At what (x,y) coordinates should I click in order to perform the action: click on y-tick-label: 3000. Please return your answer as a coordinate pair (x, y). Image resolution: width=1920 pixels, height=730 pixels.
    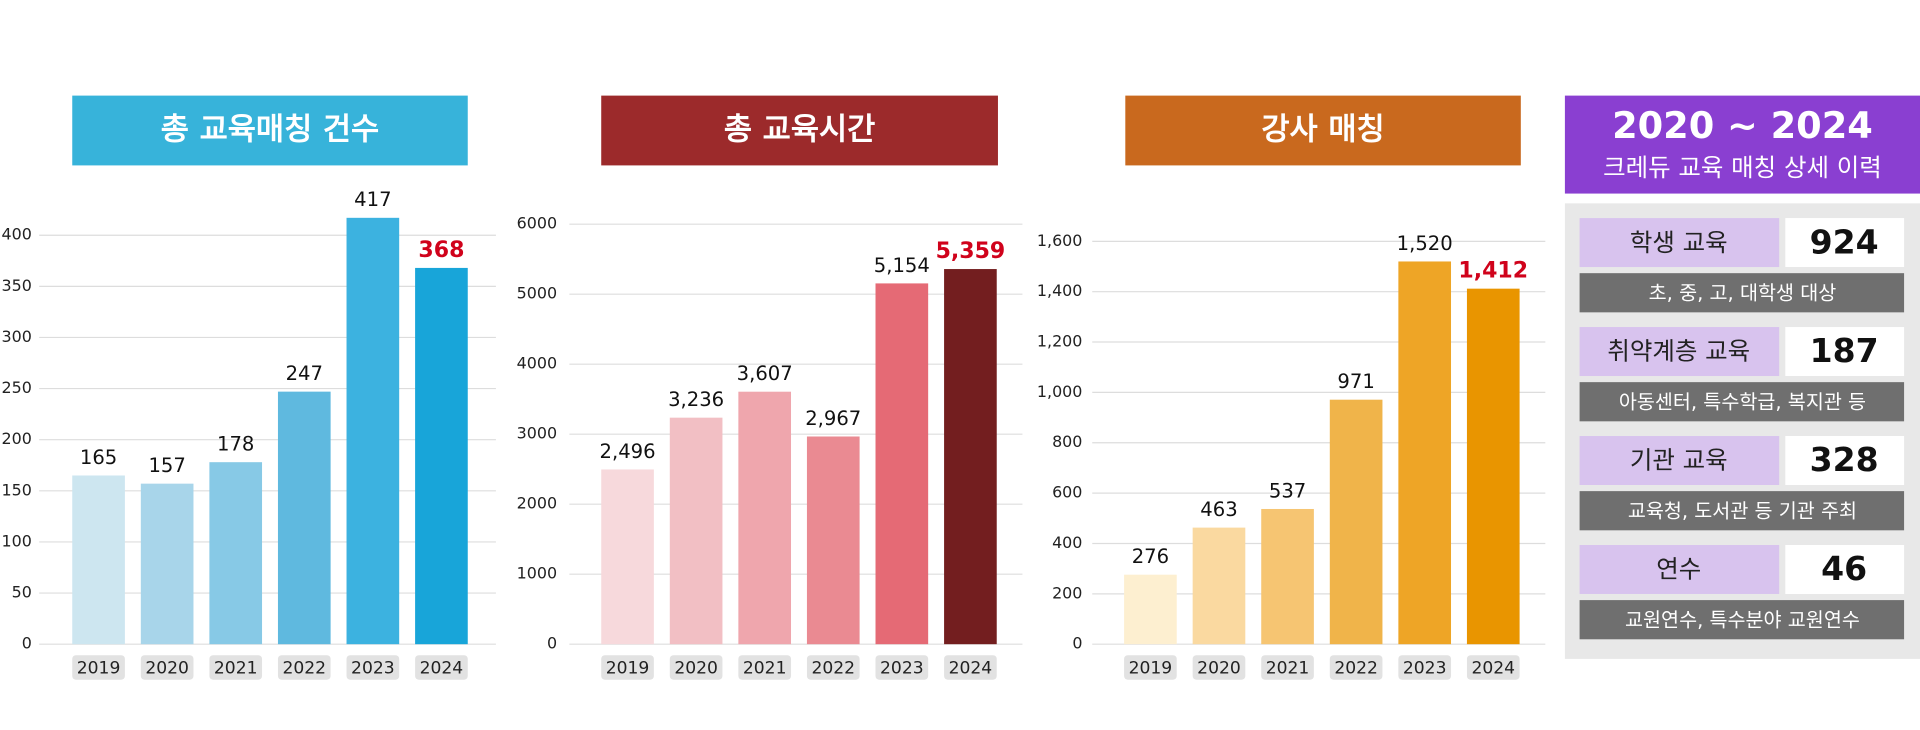
    Looking at the image, I should click on (537, 433).